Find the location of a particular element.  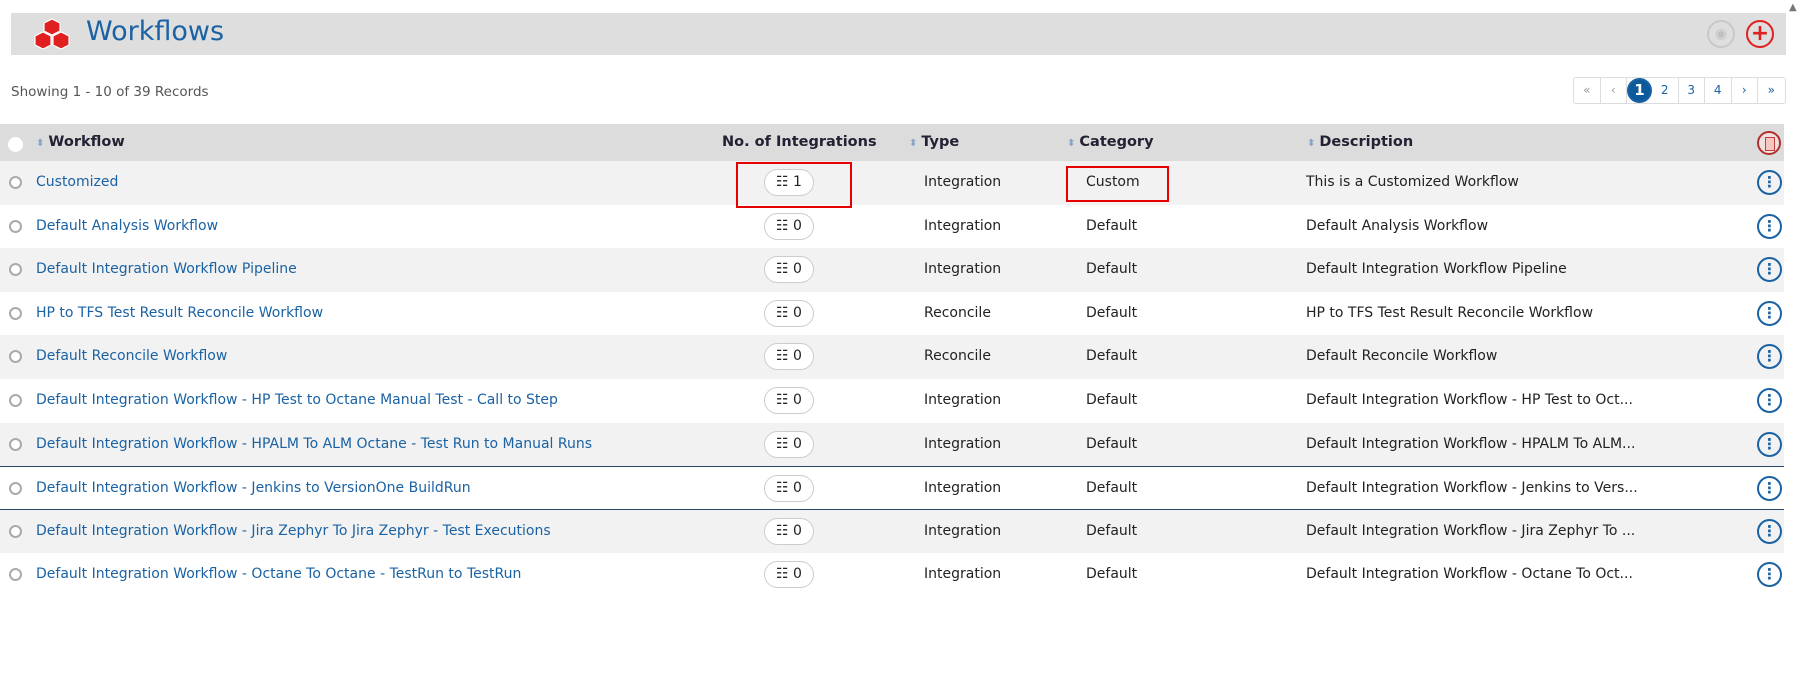

workflow-link: Default Integration Workflow Pipeline is located at coordinates (166, 269).